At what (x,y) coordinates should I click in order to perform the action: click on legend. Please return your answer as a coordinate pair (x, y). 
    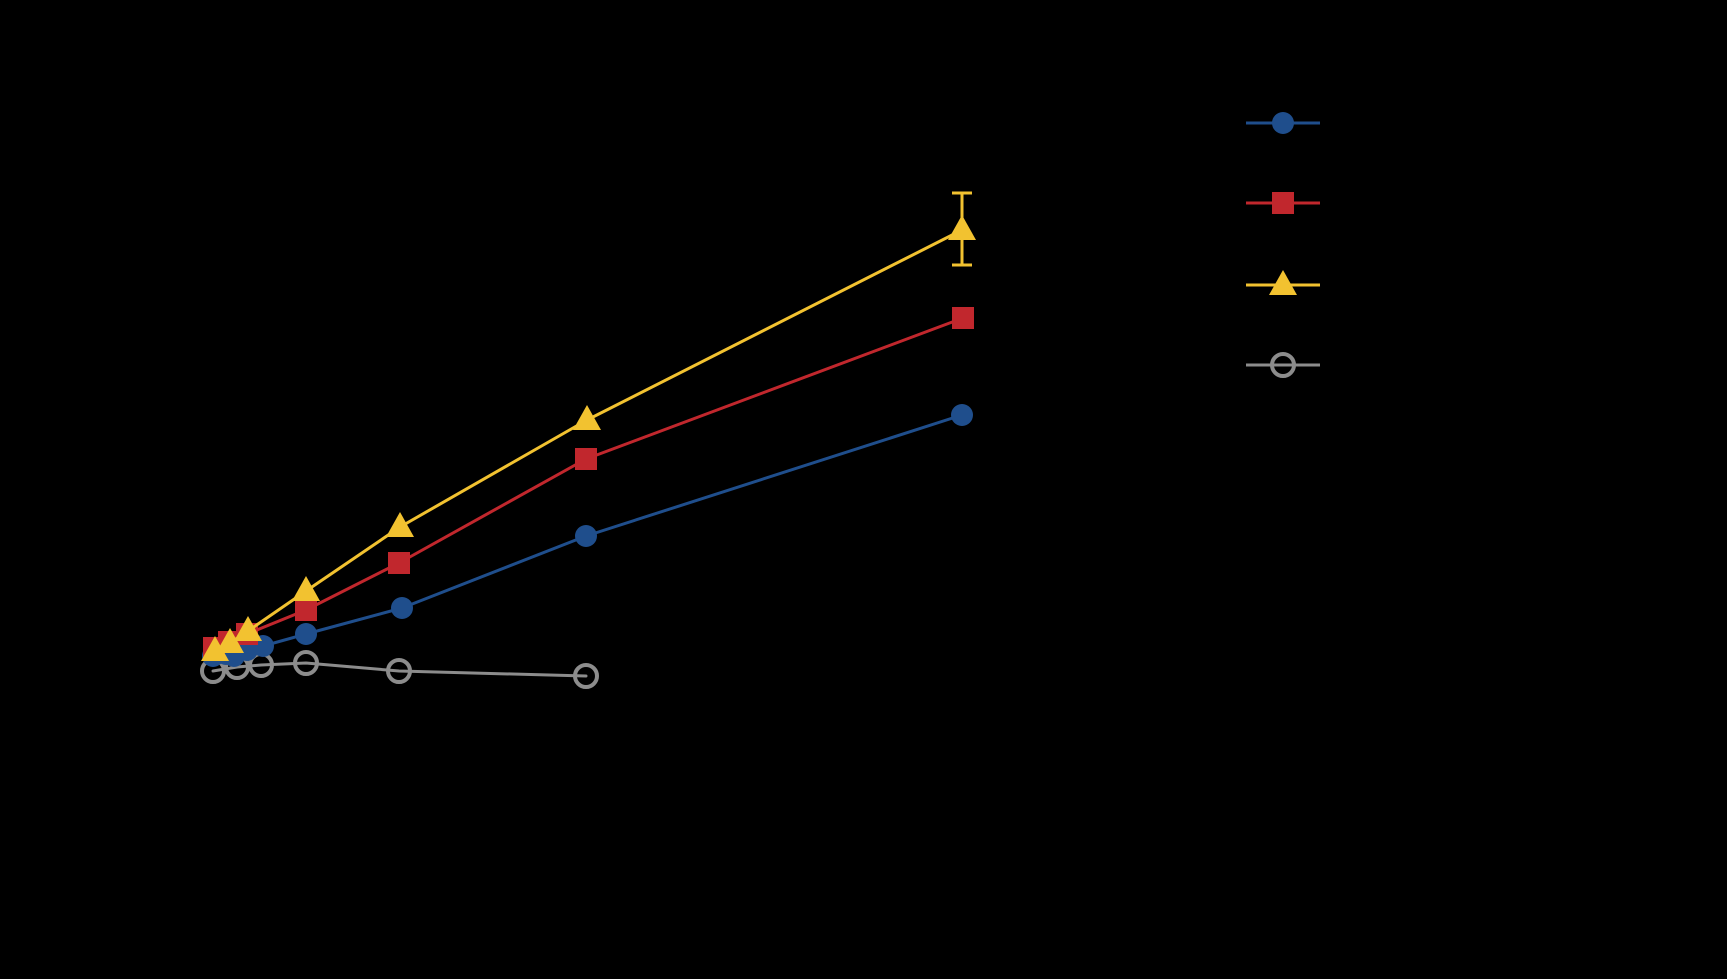
    Looking at the image, I should click on (1283, 245).